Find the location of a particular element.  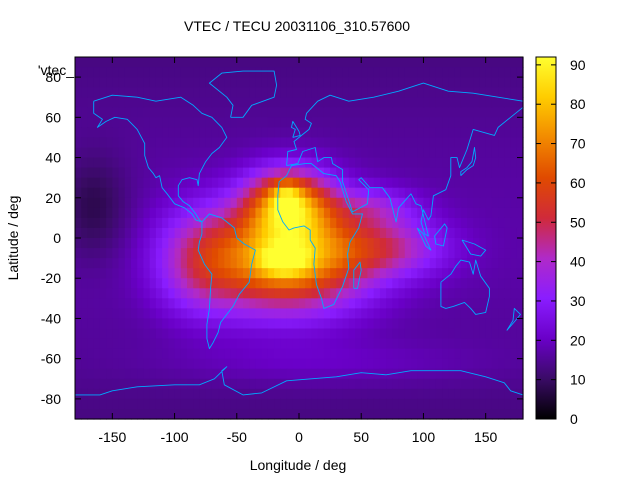

y-axis-label: Latitude / deg is located at coordinates (13, 238).